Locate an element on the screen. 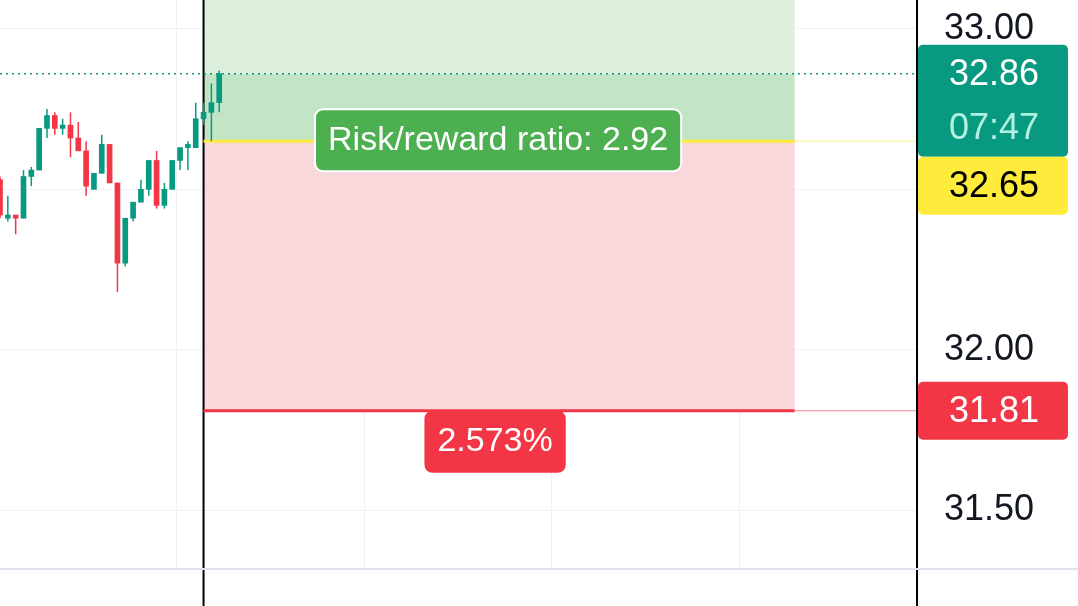  y-tick-label: 31.50 is located at coordinates (989, 508).